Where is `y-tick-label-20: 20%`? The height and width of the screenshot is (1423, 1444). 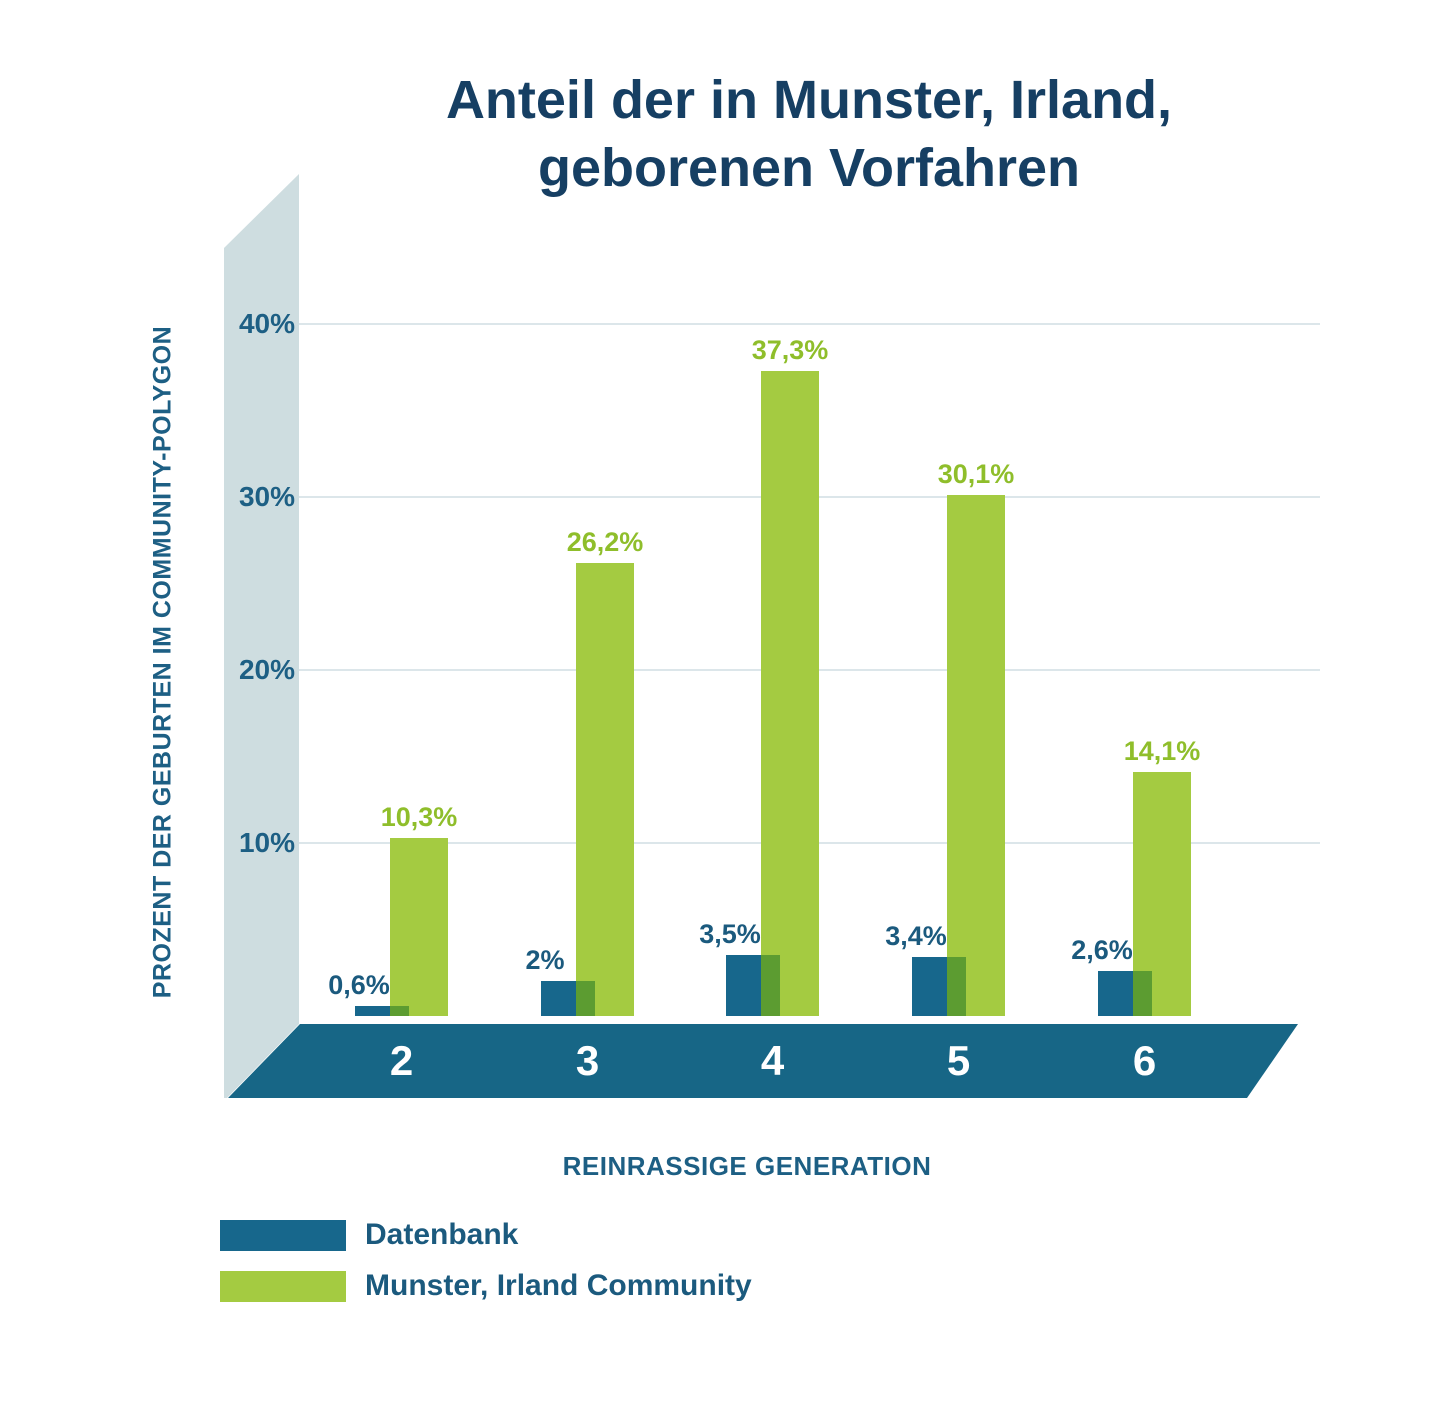 y-tick-label-20: 20% is located at coordinates (266, 669).